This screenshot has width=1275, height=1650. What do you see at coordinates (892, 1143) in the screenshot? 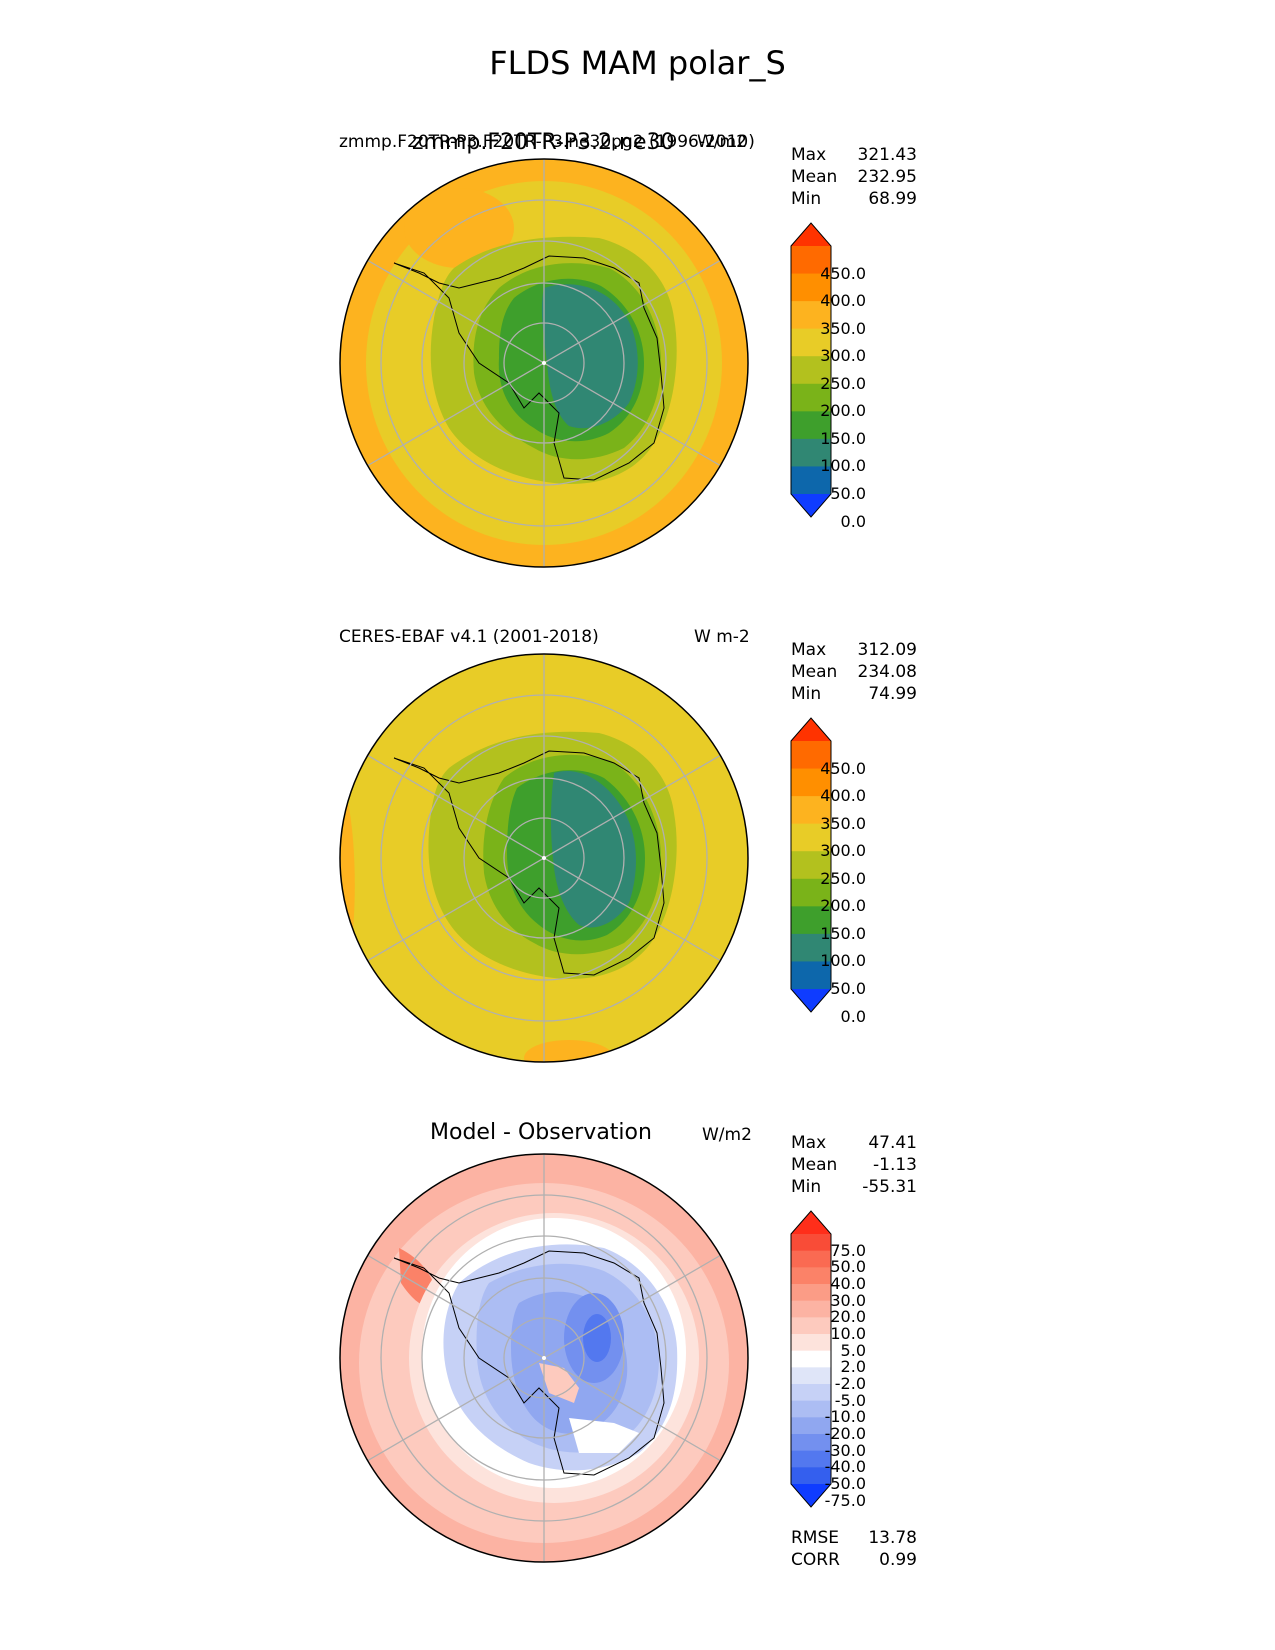
I see `panel-3-stat-value-max: 47.41` at bounding box center [892, 1143].